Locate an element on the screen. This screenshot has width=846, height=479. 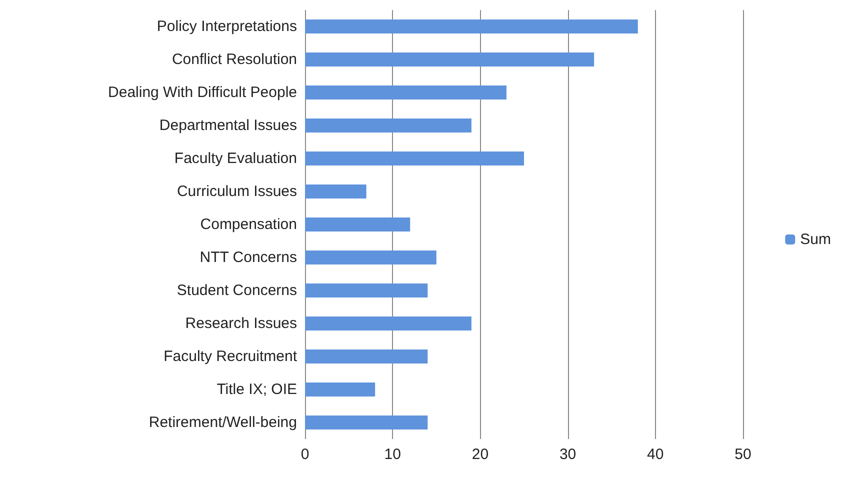
x-tick-label: 0 is located at coordinates (305, 454).